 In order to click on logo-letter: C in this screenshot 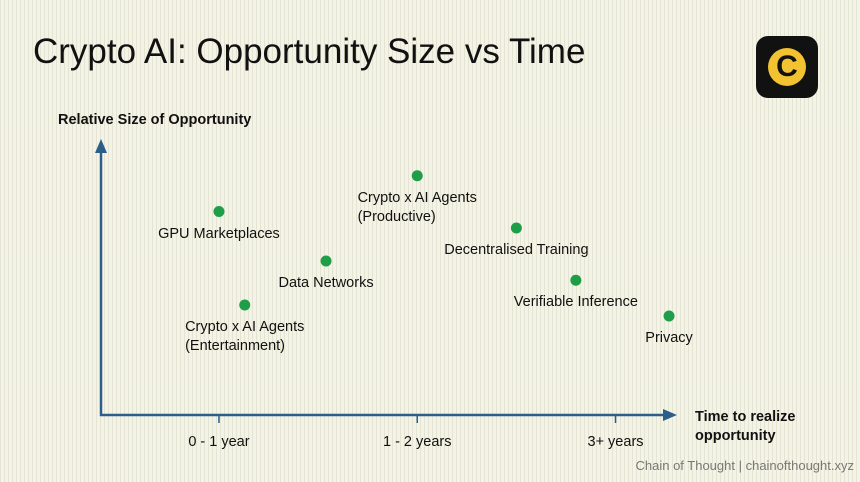, I will do `click(787, 67)`.